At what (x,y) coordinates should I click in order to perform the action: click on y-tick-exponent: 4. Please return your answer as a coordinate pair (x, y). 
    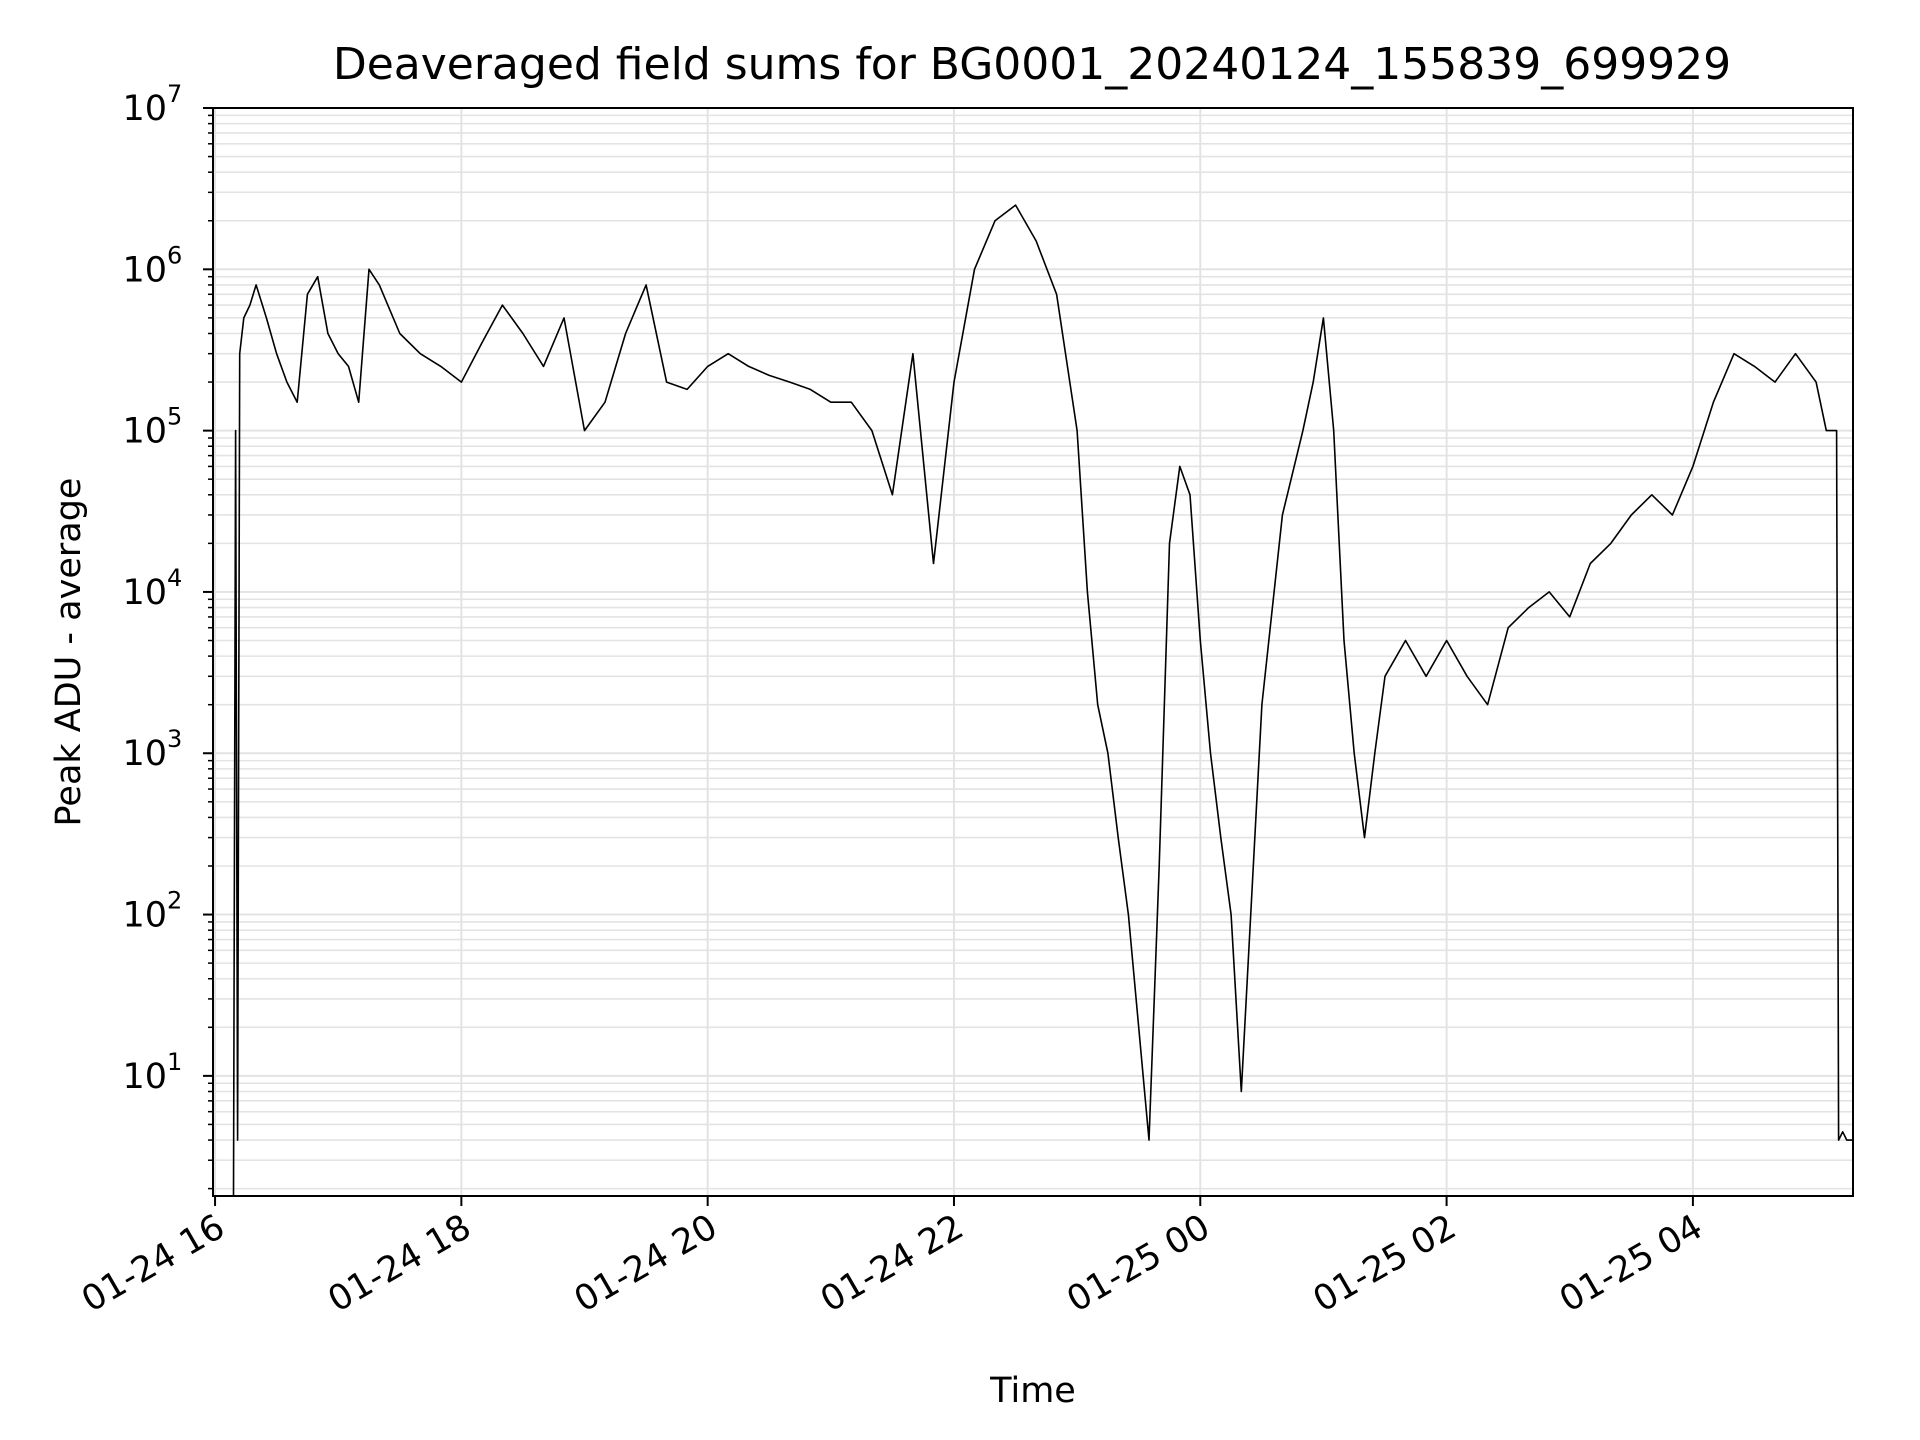
    Looking at the image, I should click on (174, 578).